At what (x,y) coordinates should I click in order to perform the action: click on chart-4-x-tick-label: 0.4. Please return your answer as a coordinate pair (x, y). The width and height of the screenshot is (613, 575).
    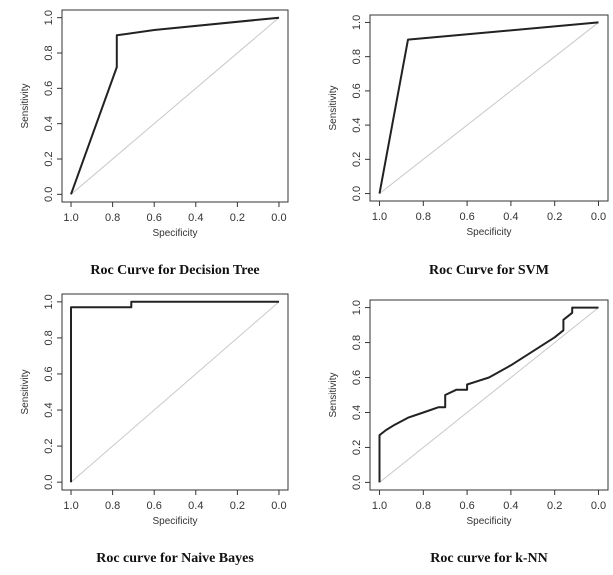
    Looking at the image, I should click on (510, 506).